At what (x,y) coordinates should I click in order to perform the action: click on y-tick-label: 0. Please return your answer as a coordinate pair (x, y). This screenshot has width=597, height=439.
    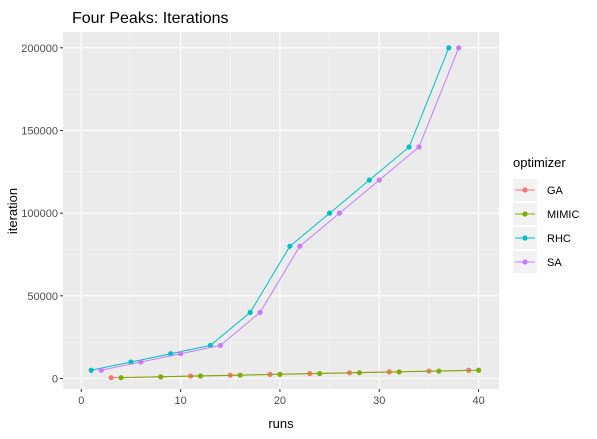
    Looking at the image, I should click on (55, 380).